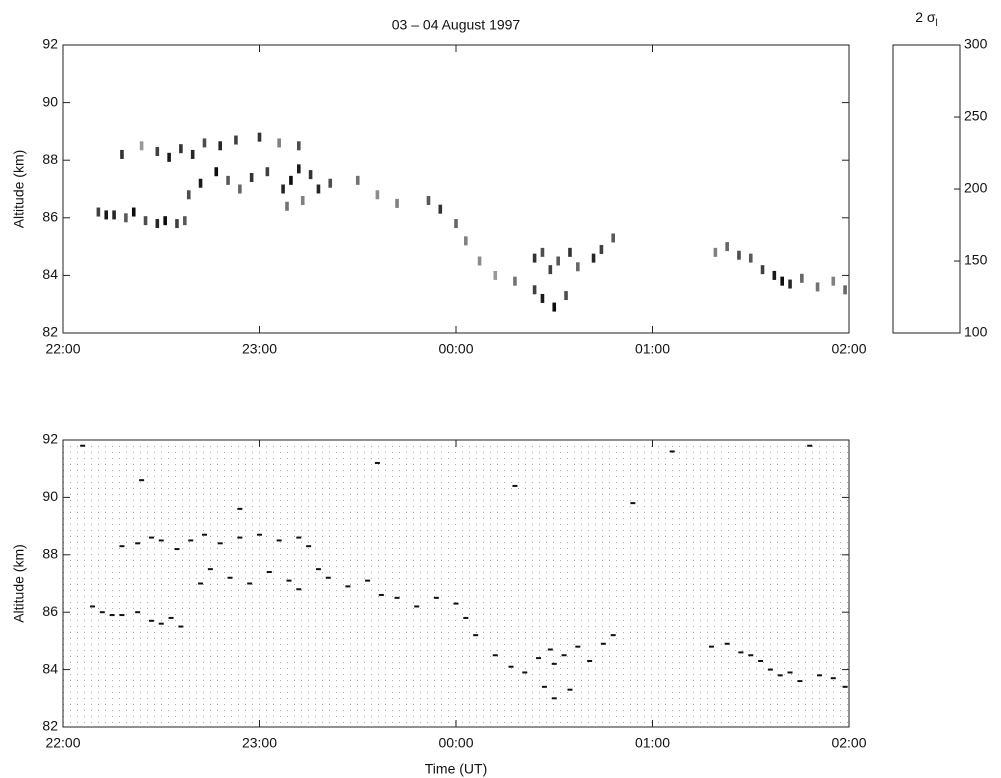 Image resolution: width=1001 pixels, height=778 pixels. What do you see at coordinates (976, 44) in the screenshot?
I see `colorbar-tick-label: 300` at bounding box center [976, 44].